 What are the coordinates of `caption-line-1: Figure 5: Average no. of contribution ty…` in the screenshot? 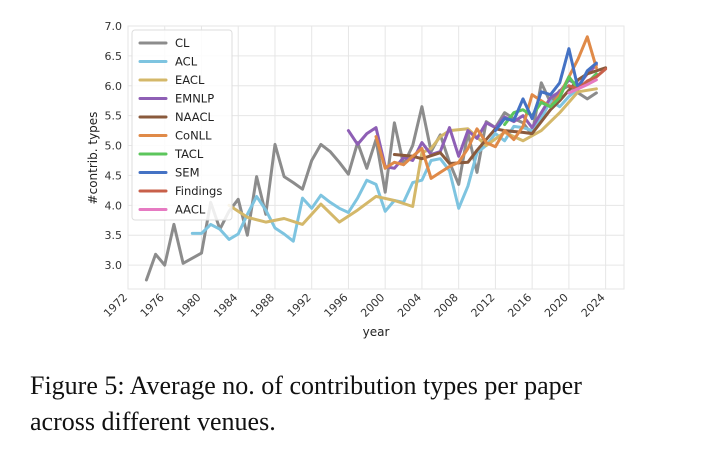 It's located at (306, 385).